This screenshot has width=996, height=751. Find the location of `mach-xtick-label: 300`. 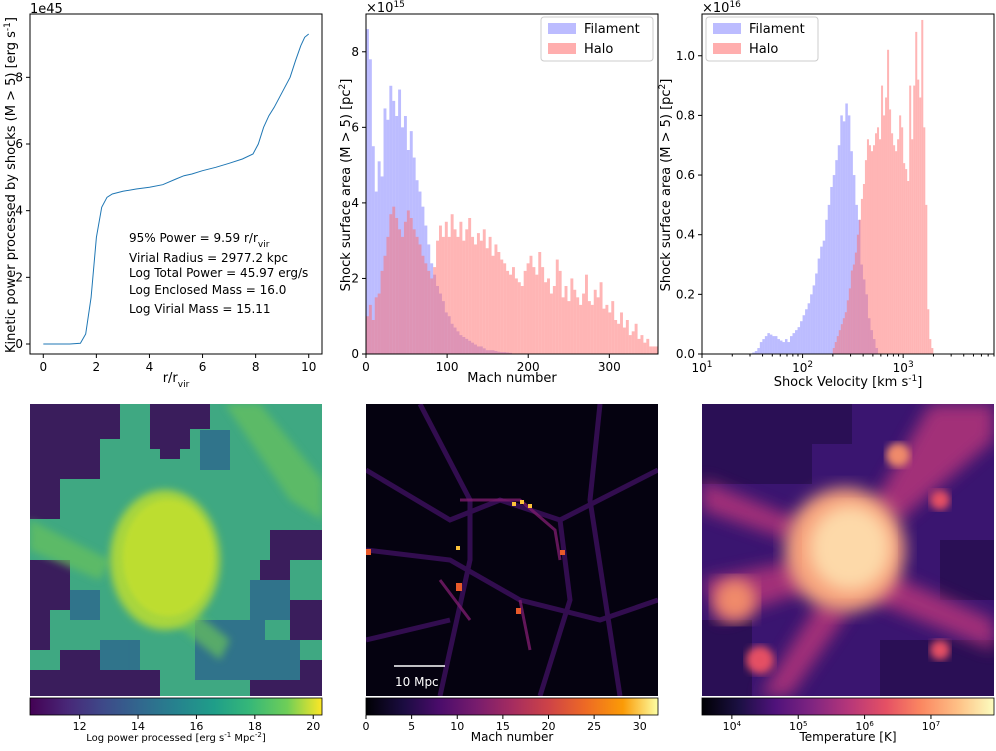

mach-xtick-label: 300 is located at coordinates (609, 367).